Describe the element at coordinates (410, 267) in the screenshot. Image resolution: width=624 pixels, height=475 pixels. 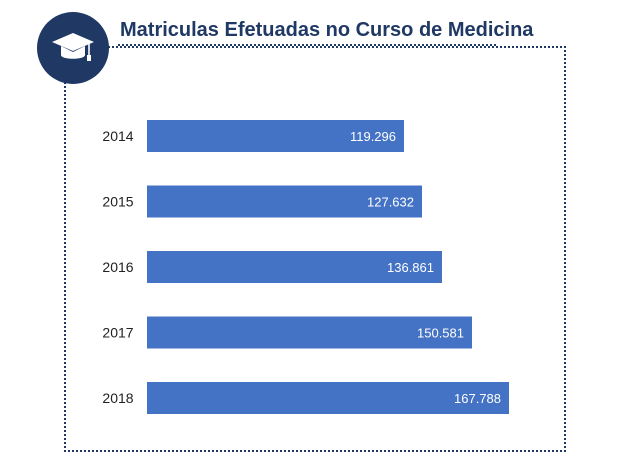
I see `value-label-2016: 136.861` at that location.